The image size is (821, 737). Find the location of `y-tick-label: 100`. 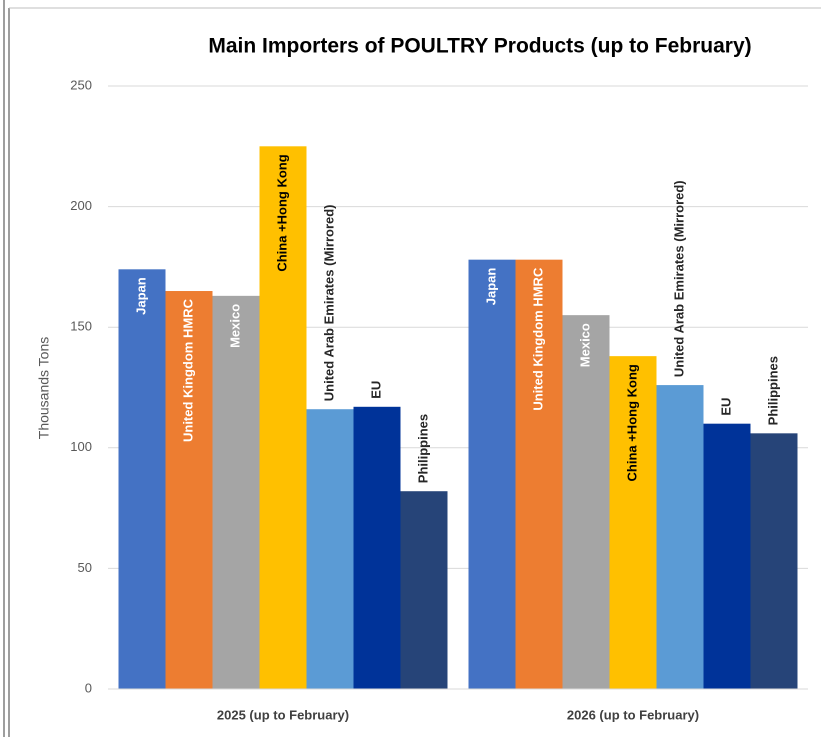

y-tick-label: 100 is located at coordinates (81, 446).